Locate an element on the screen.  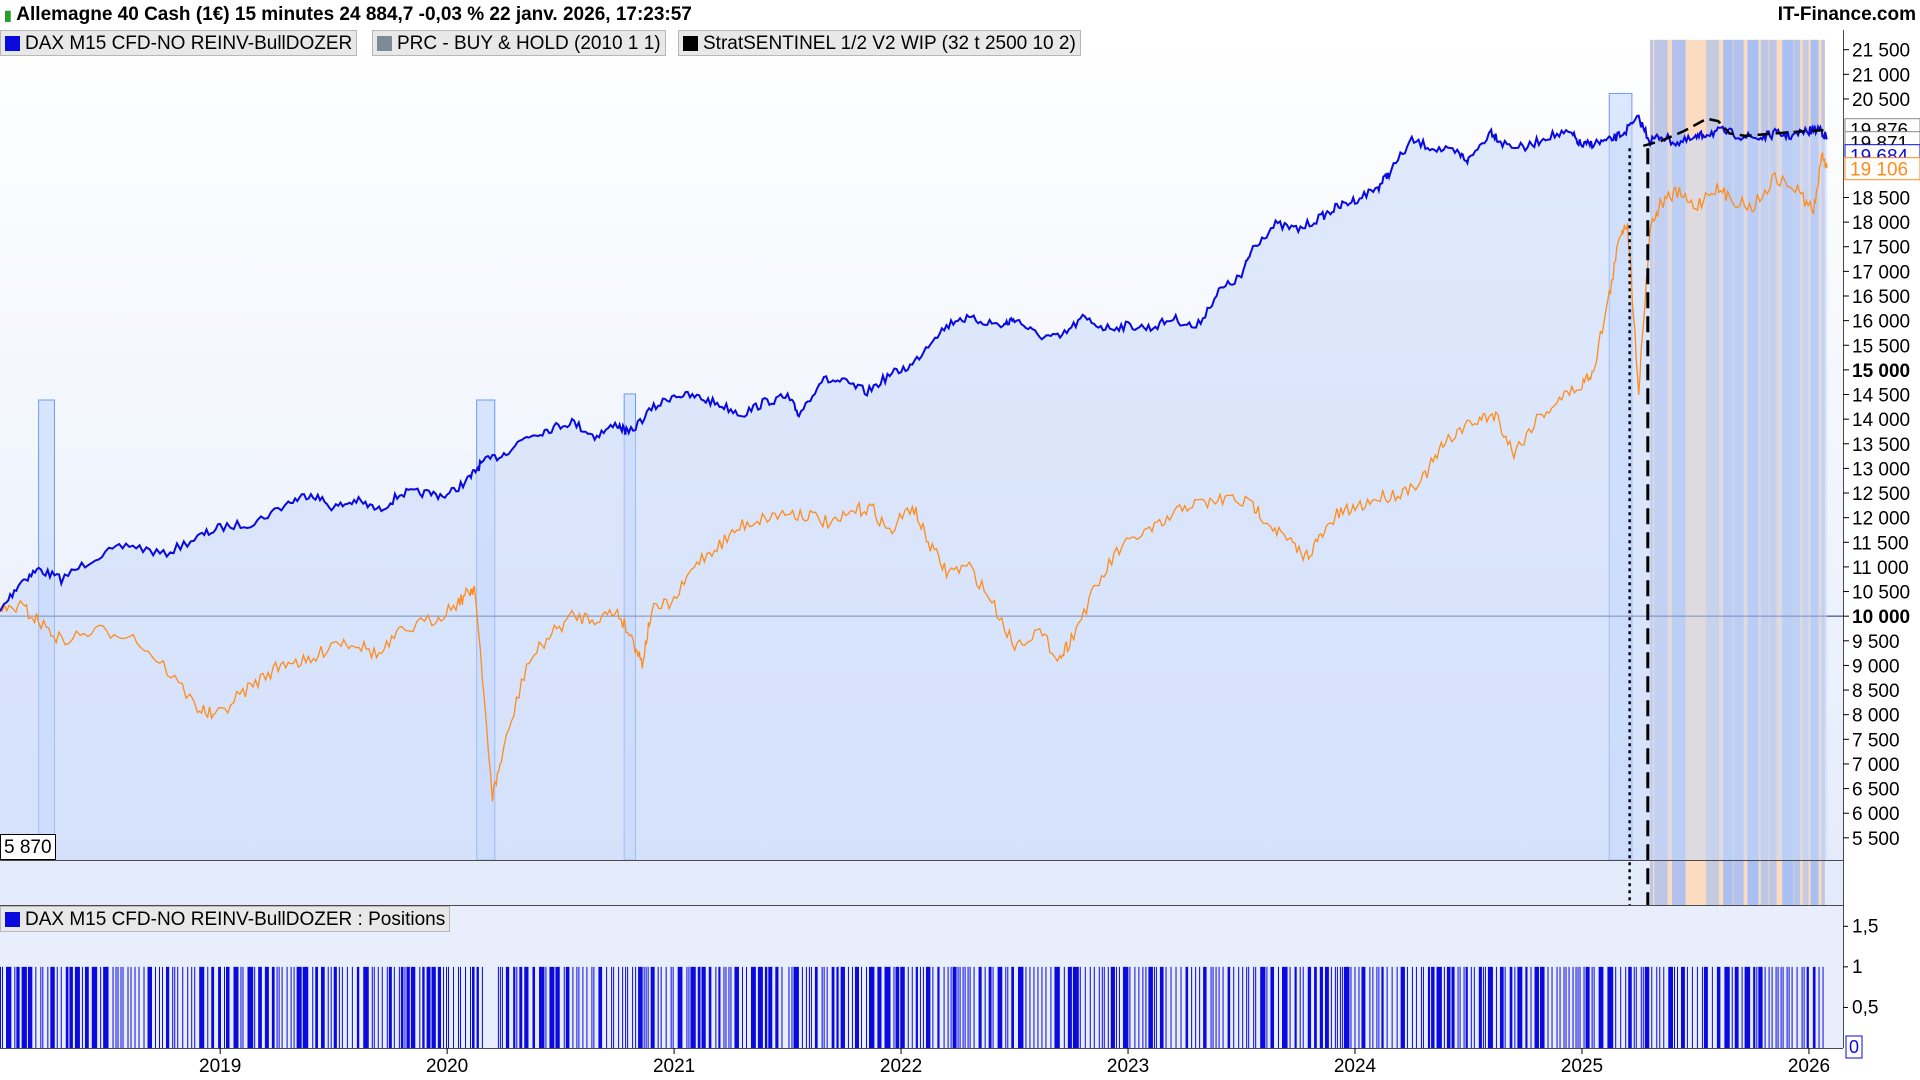
price-tick-label: 15 000 is located at coordinates (1881, 371).